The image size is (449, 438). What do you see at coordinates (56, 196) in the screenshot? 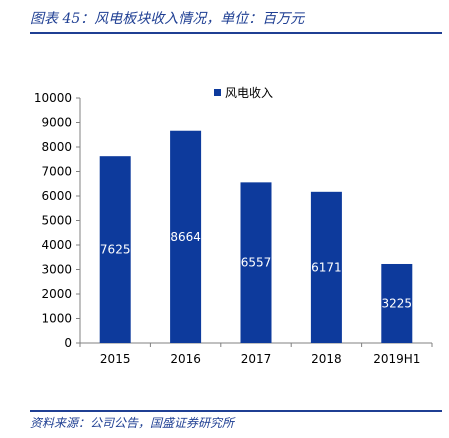
I see `y-tick-label: 6000` at bounding box center [56, 196].